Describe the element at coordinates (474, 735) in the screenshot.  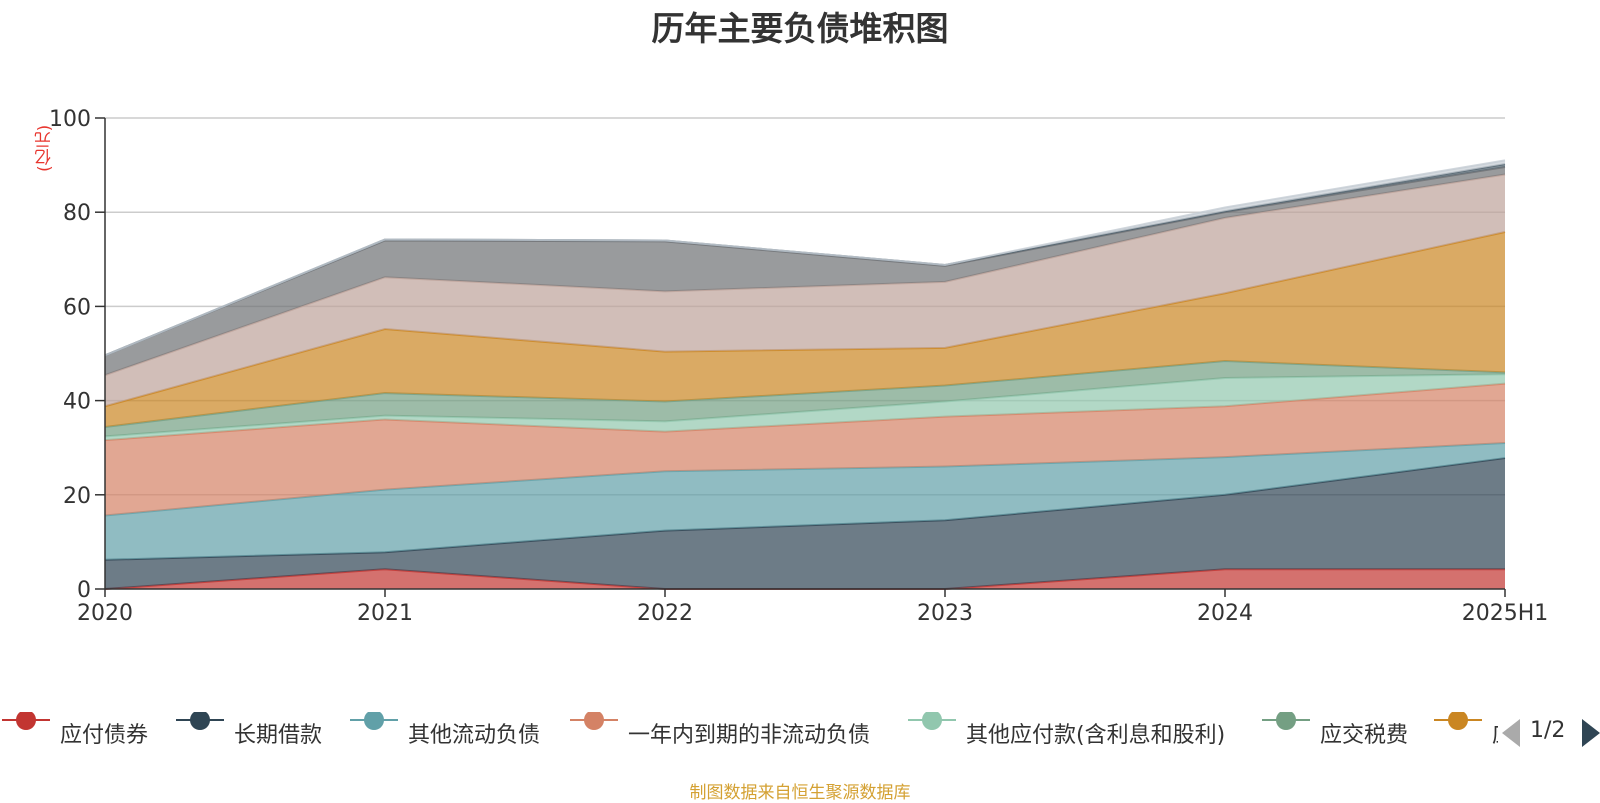
I see `legend-label: 其他流动负债` at that location.